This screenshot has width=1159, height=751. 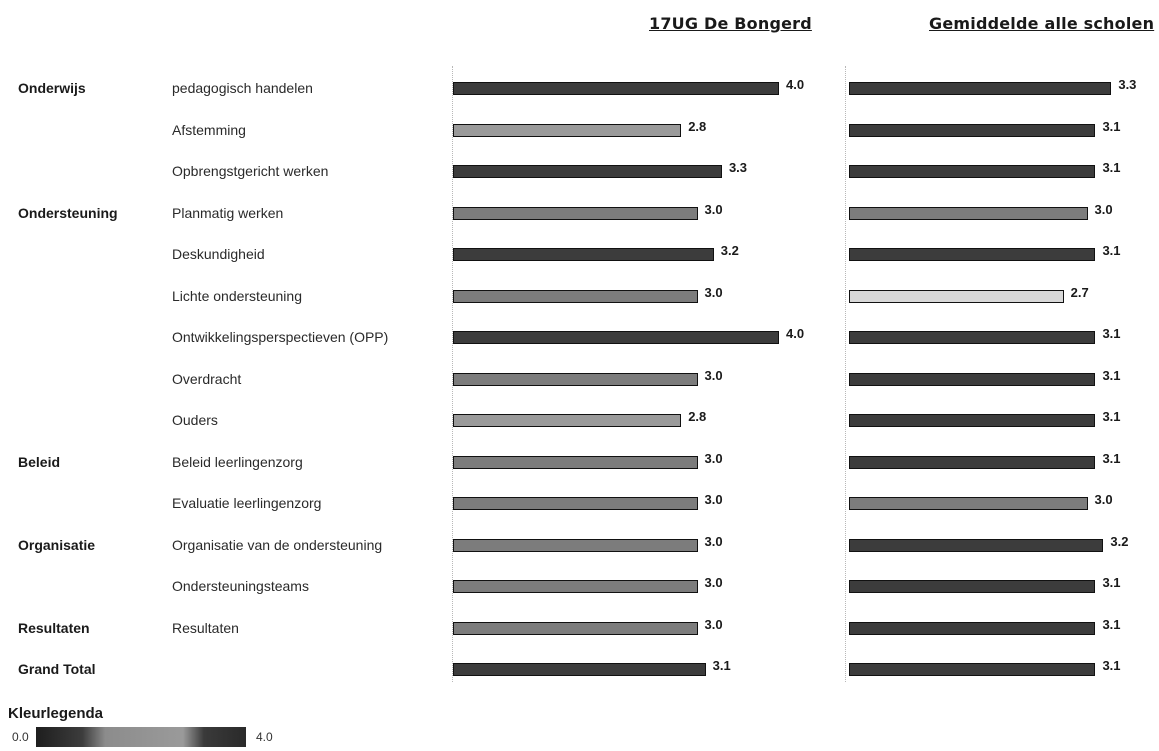 What do you see at coordinates (264, 737) in the screenshot?
I see `legend-max-label: 4.0` at bounding box center [264, 737].